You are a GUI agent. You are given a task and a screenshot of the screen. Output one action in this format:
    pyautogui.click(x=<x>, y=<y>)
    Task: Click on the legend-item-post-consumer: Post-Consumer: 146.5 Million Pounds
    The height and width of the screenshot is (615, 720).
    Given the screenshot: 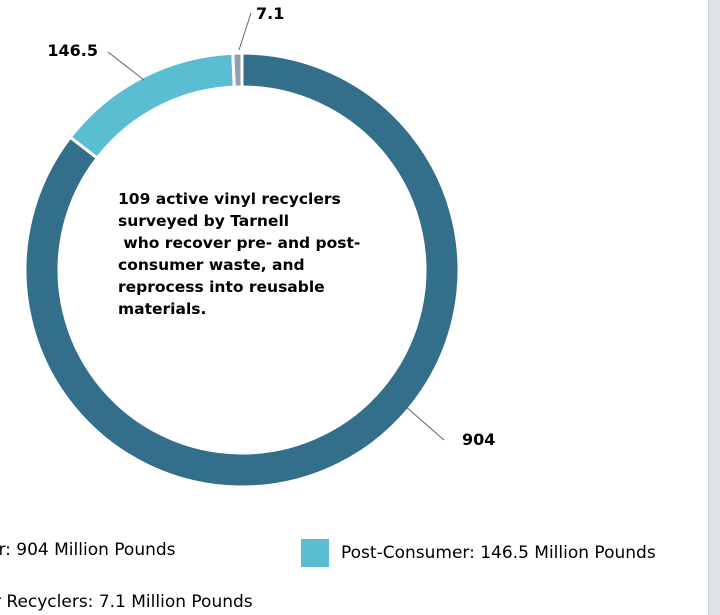 What is the action you would take?
    pyautogui.click(x=478, y=553)
    